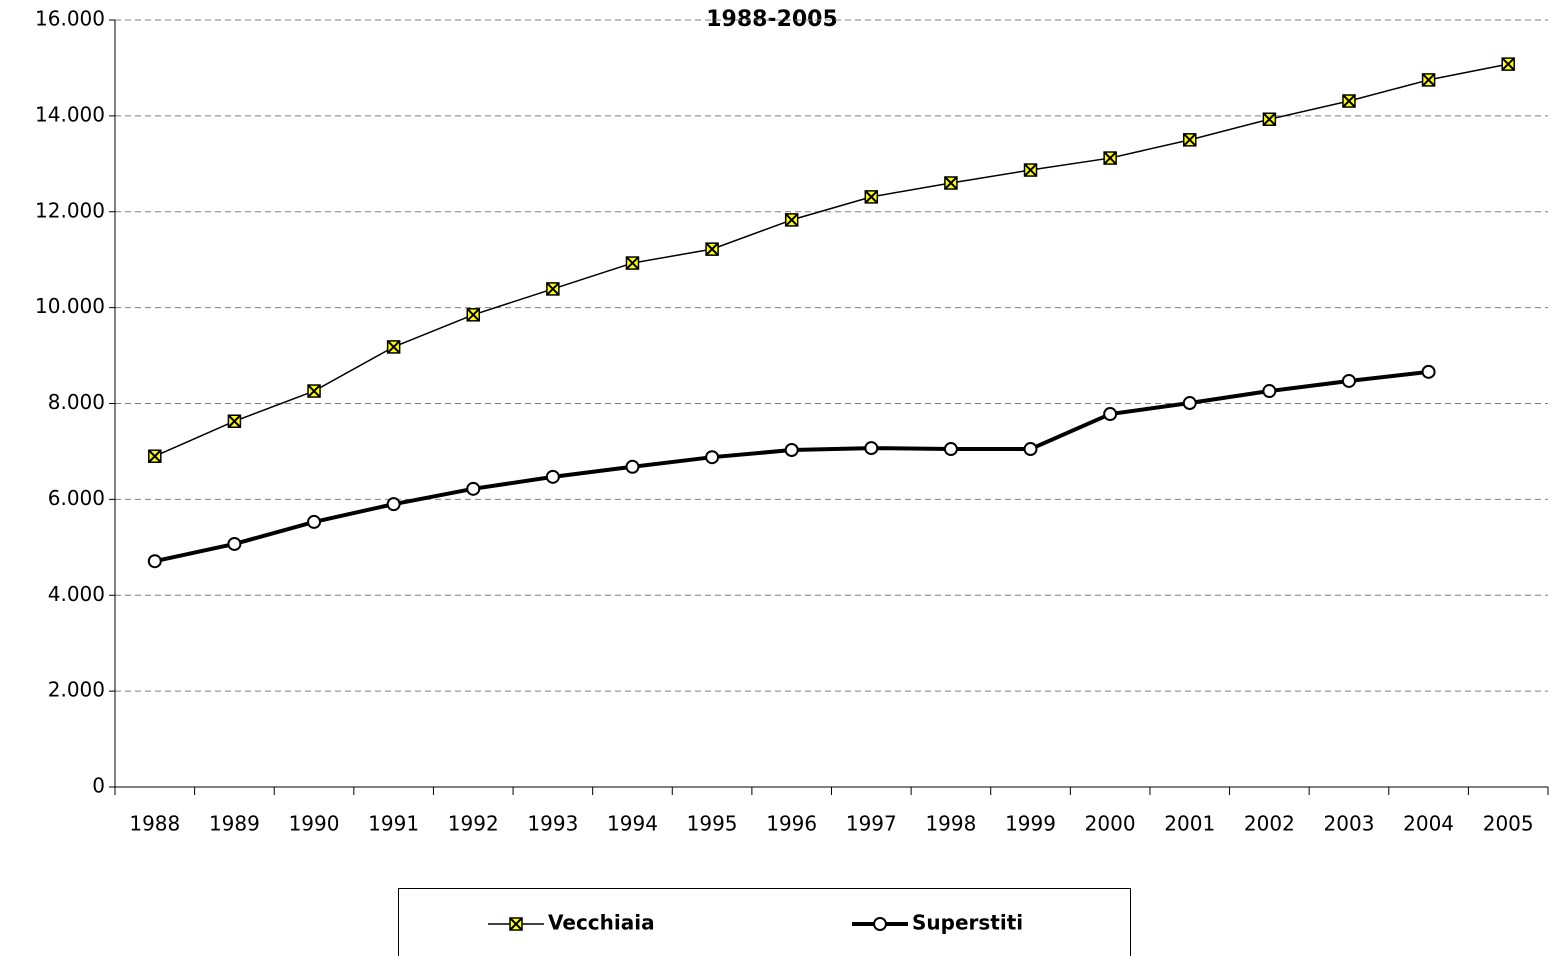  I want to click on x-tick-label: 1994, so click(632, 824).